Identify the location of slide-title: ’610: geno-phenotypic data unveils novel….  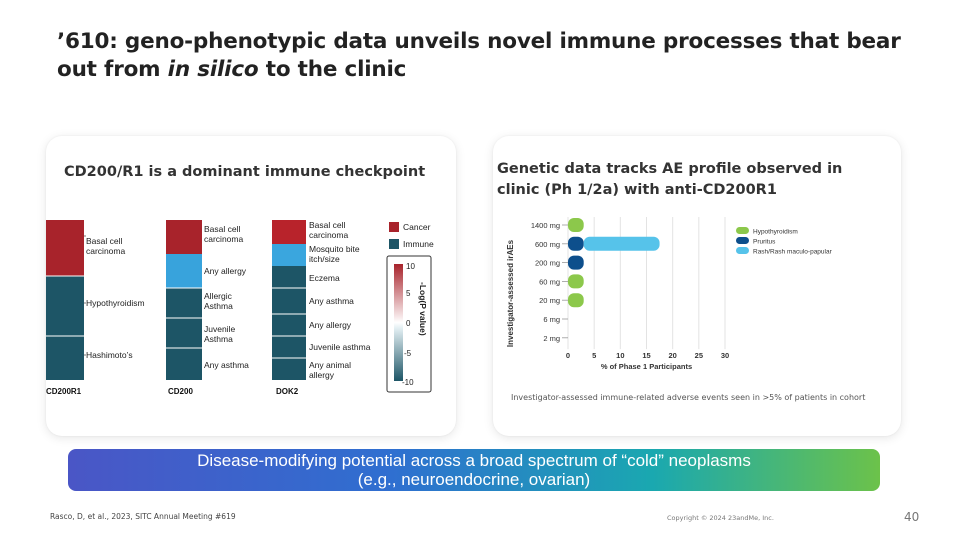
(479, 55).